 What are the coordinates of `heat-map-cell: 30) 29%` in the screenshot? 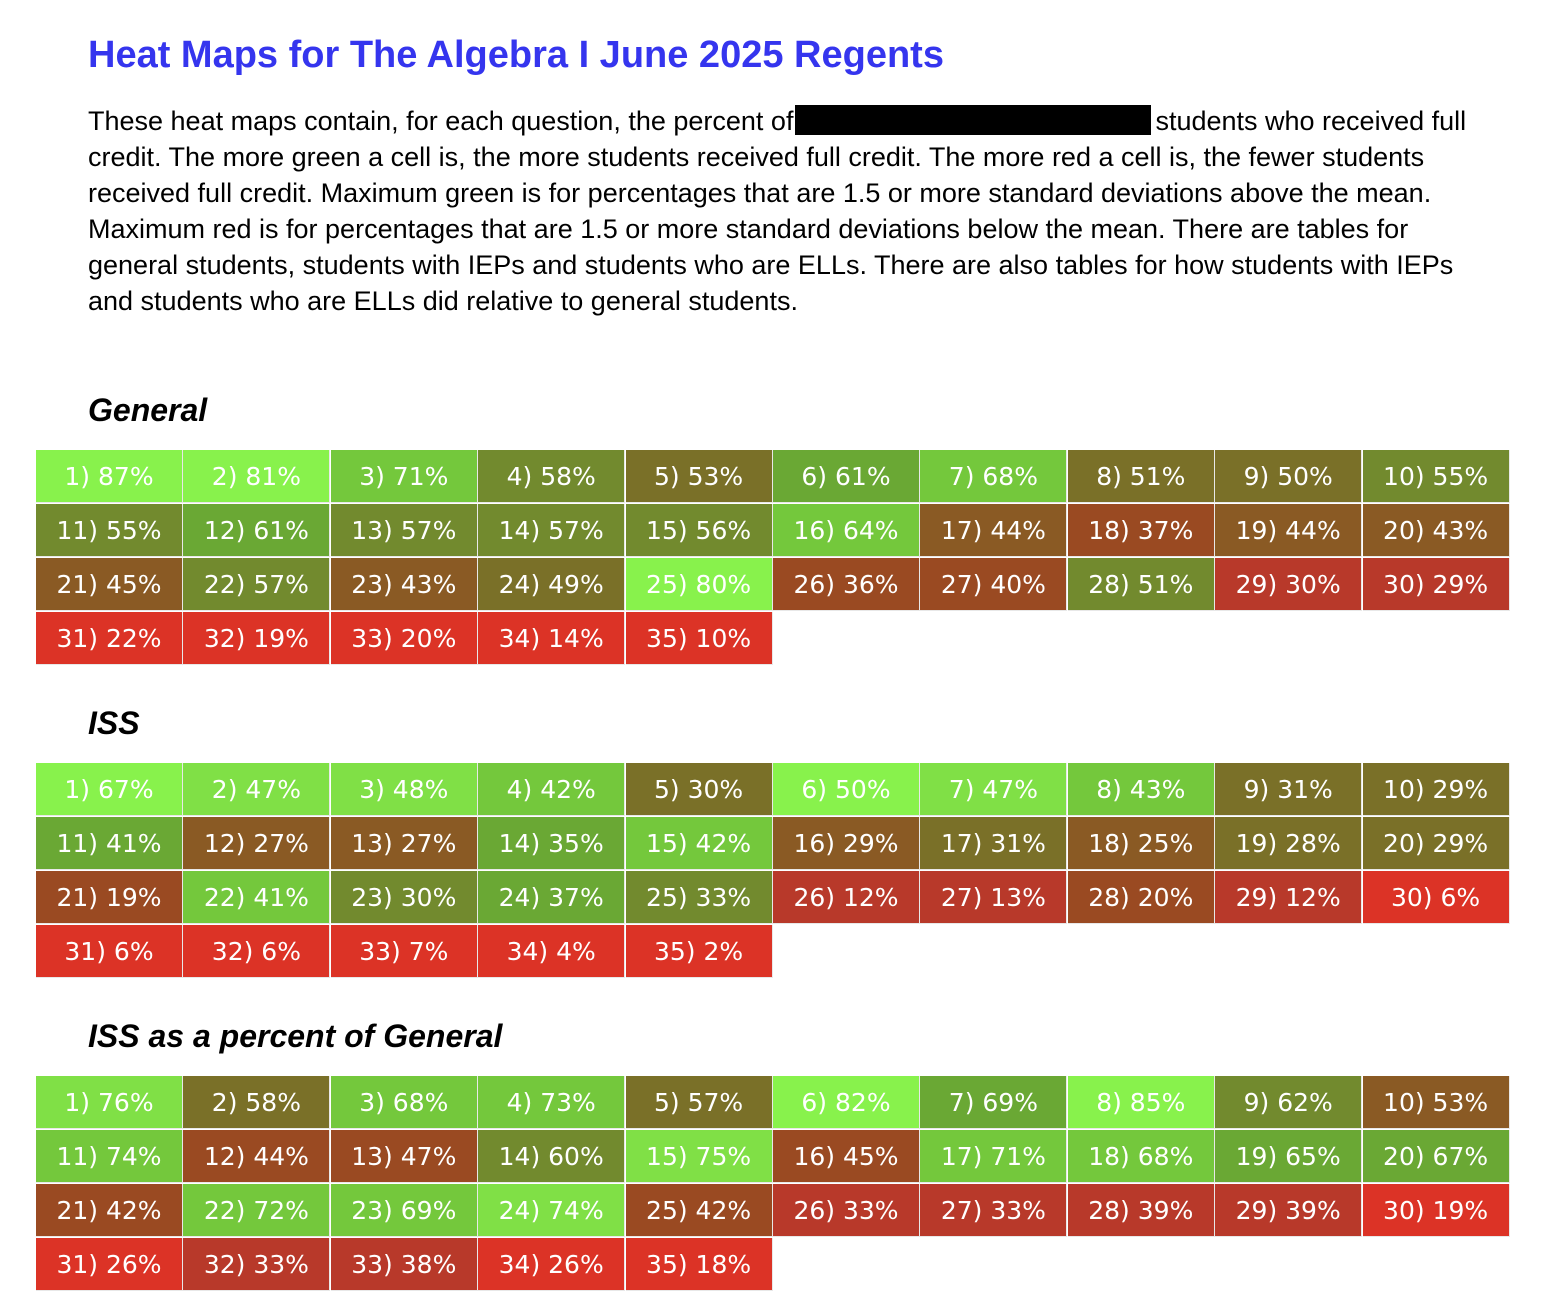 It's located at (1436, 584).